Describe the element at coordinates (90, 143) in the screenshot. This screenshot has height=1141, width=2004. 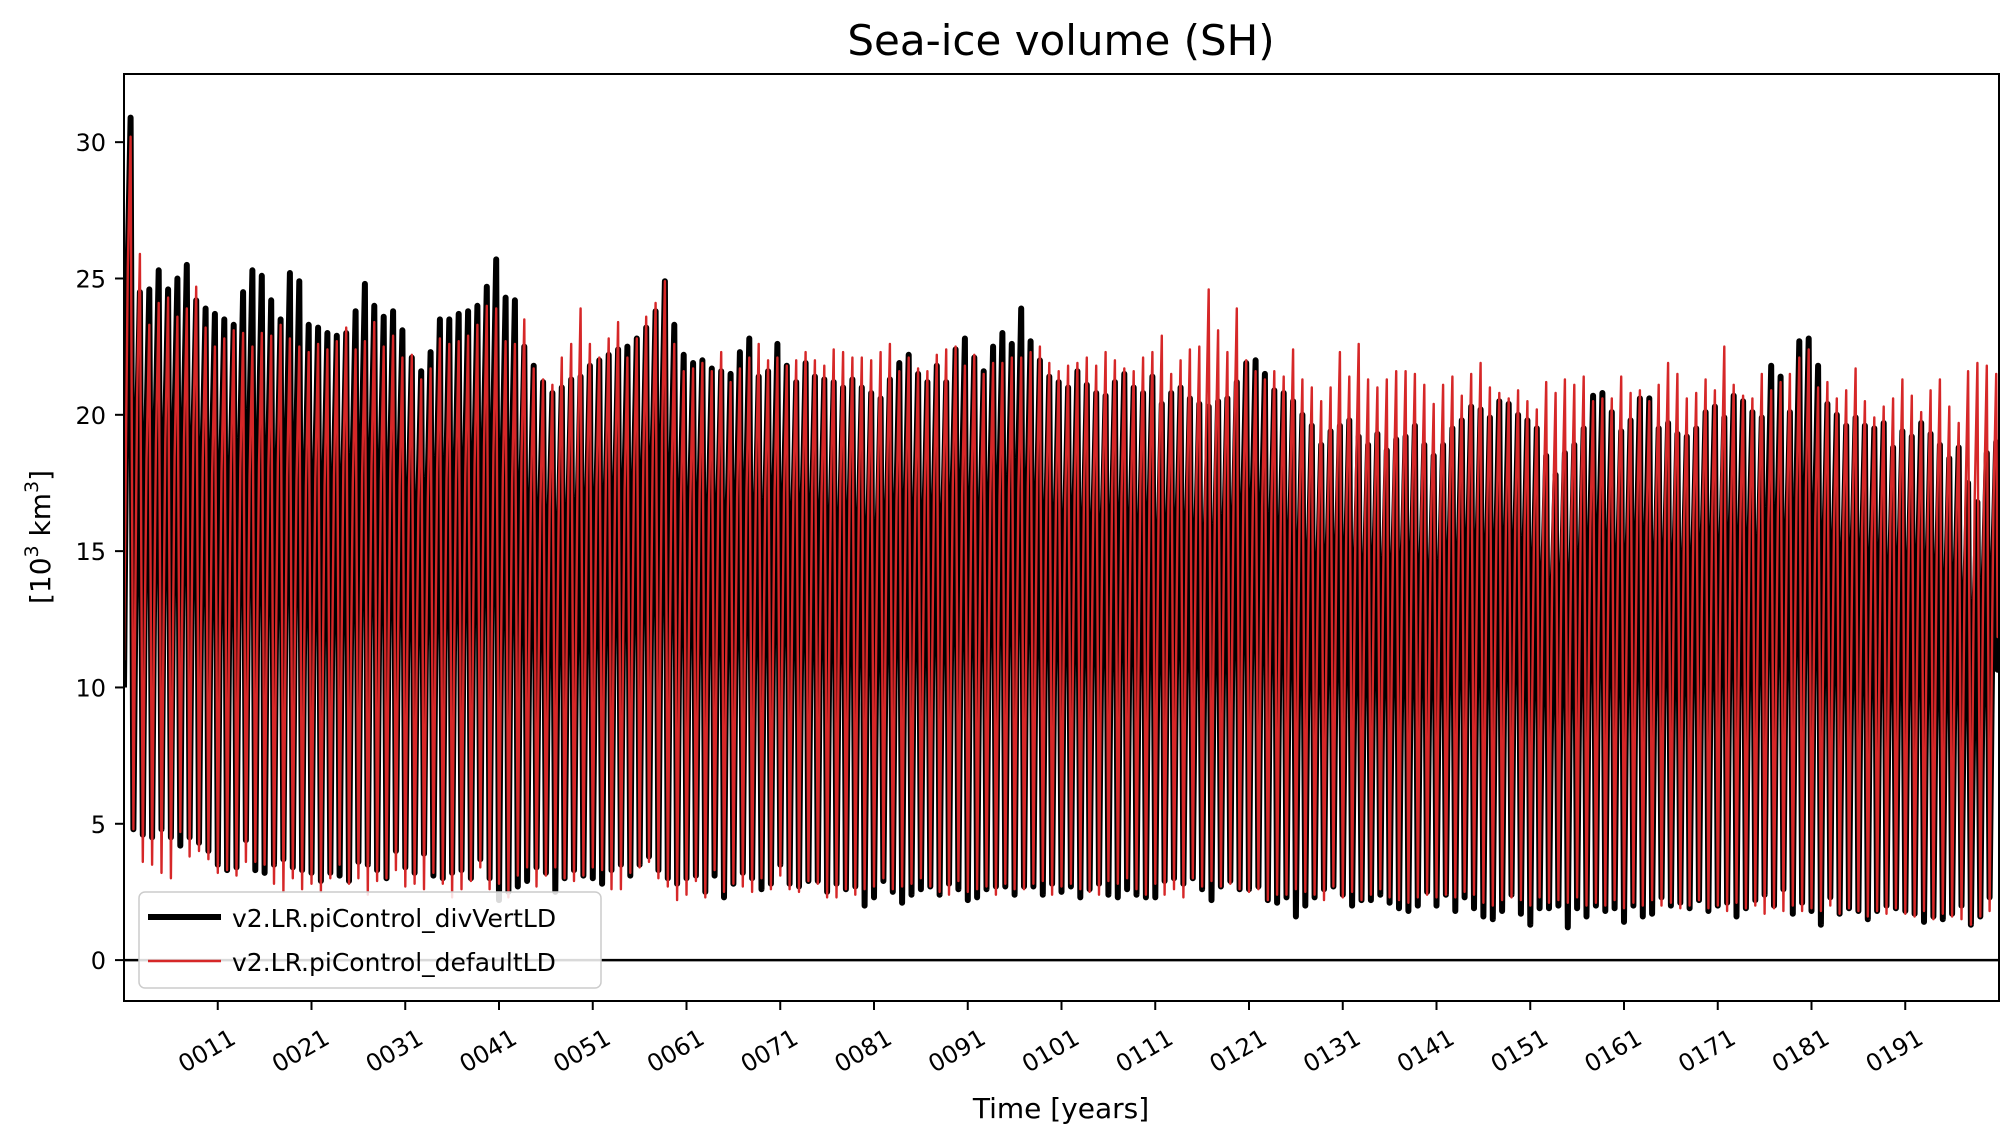
I see `y-tick-label: 30` at that location.